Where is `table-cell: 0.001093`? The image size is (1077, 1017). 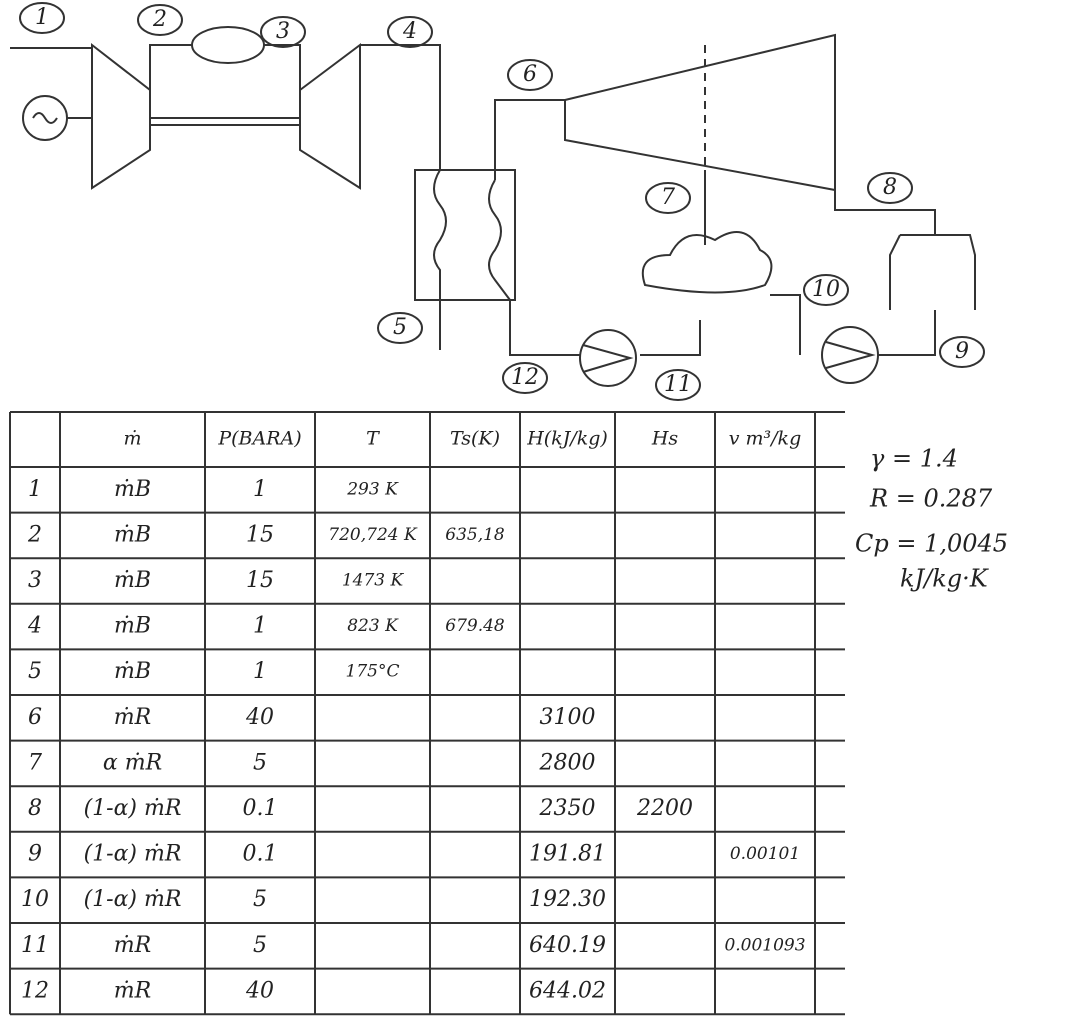
table-cell: 0.001093 is located at coordinates (764, 945).